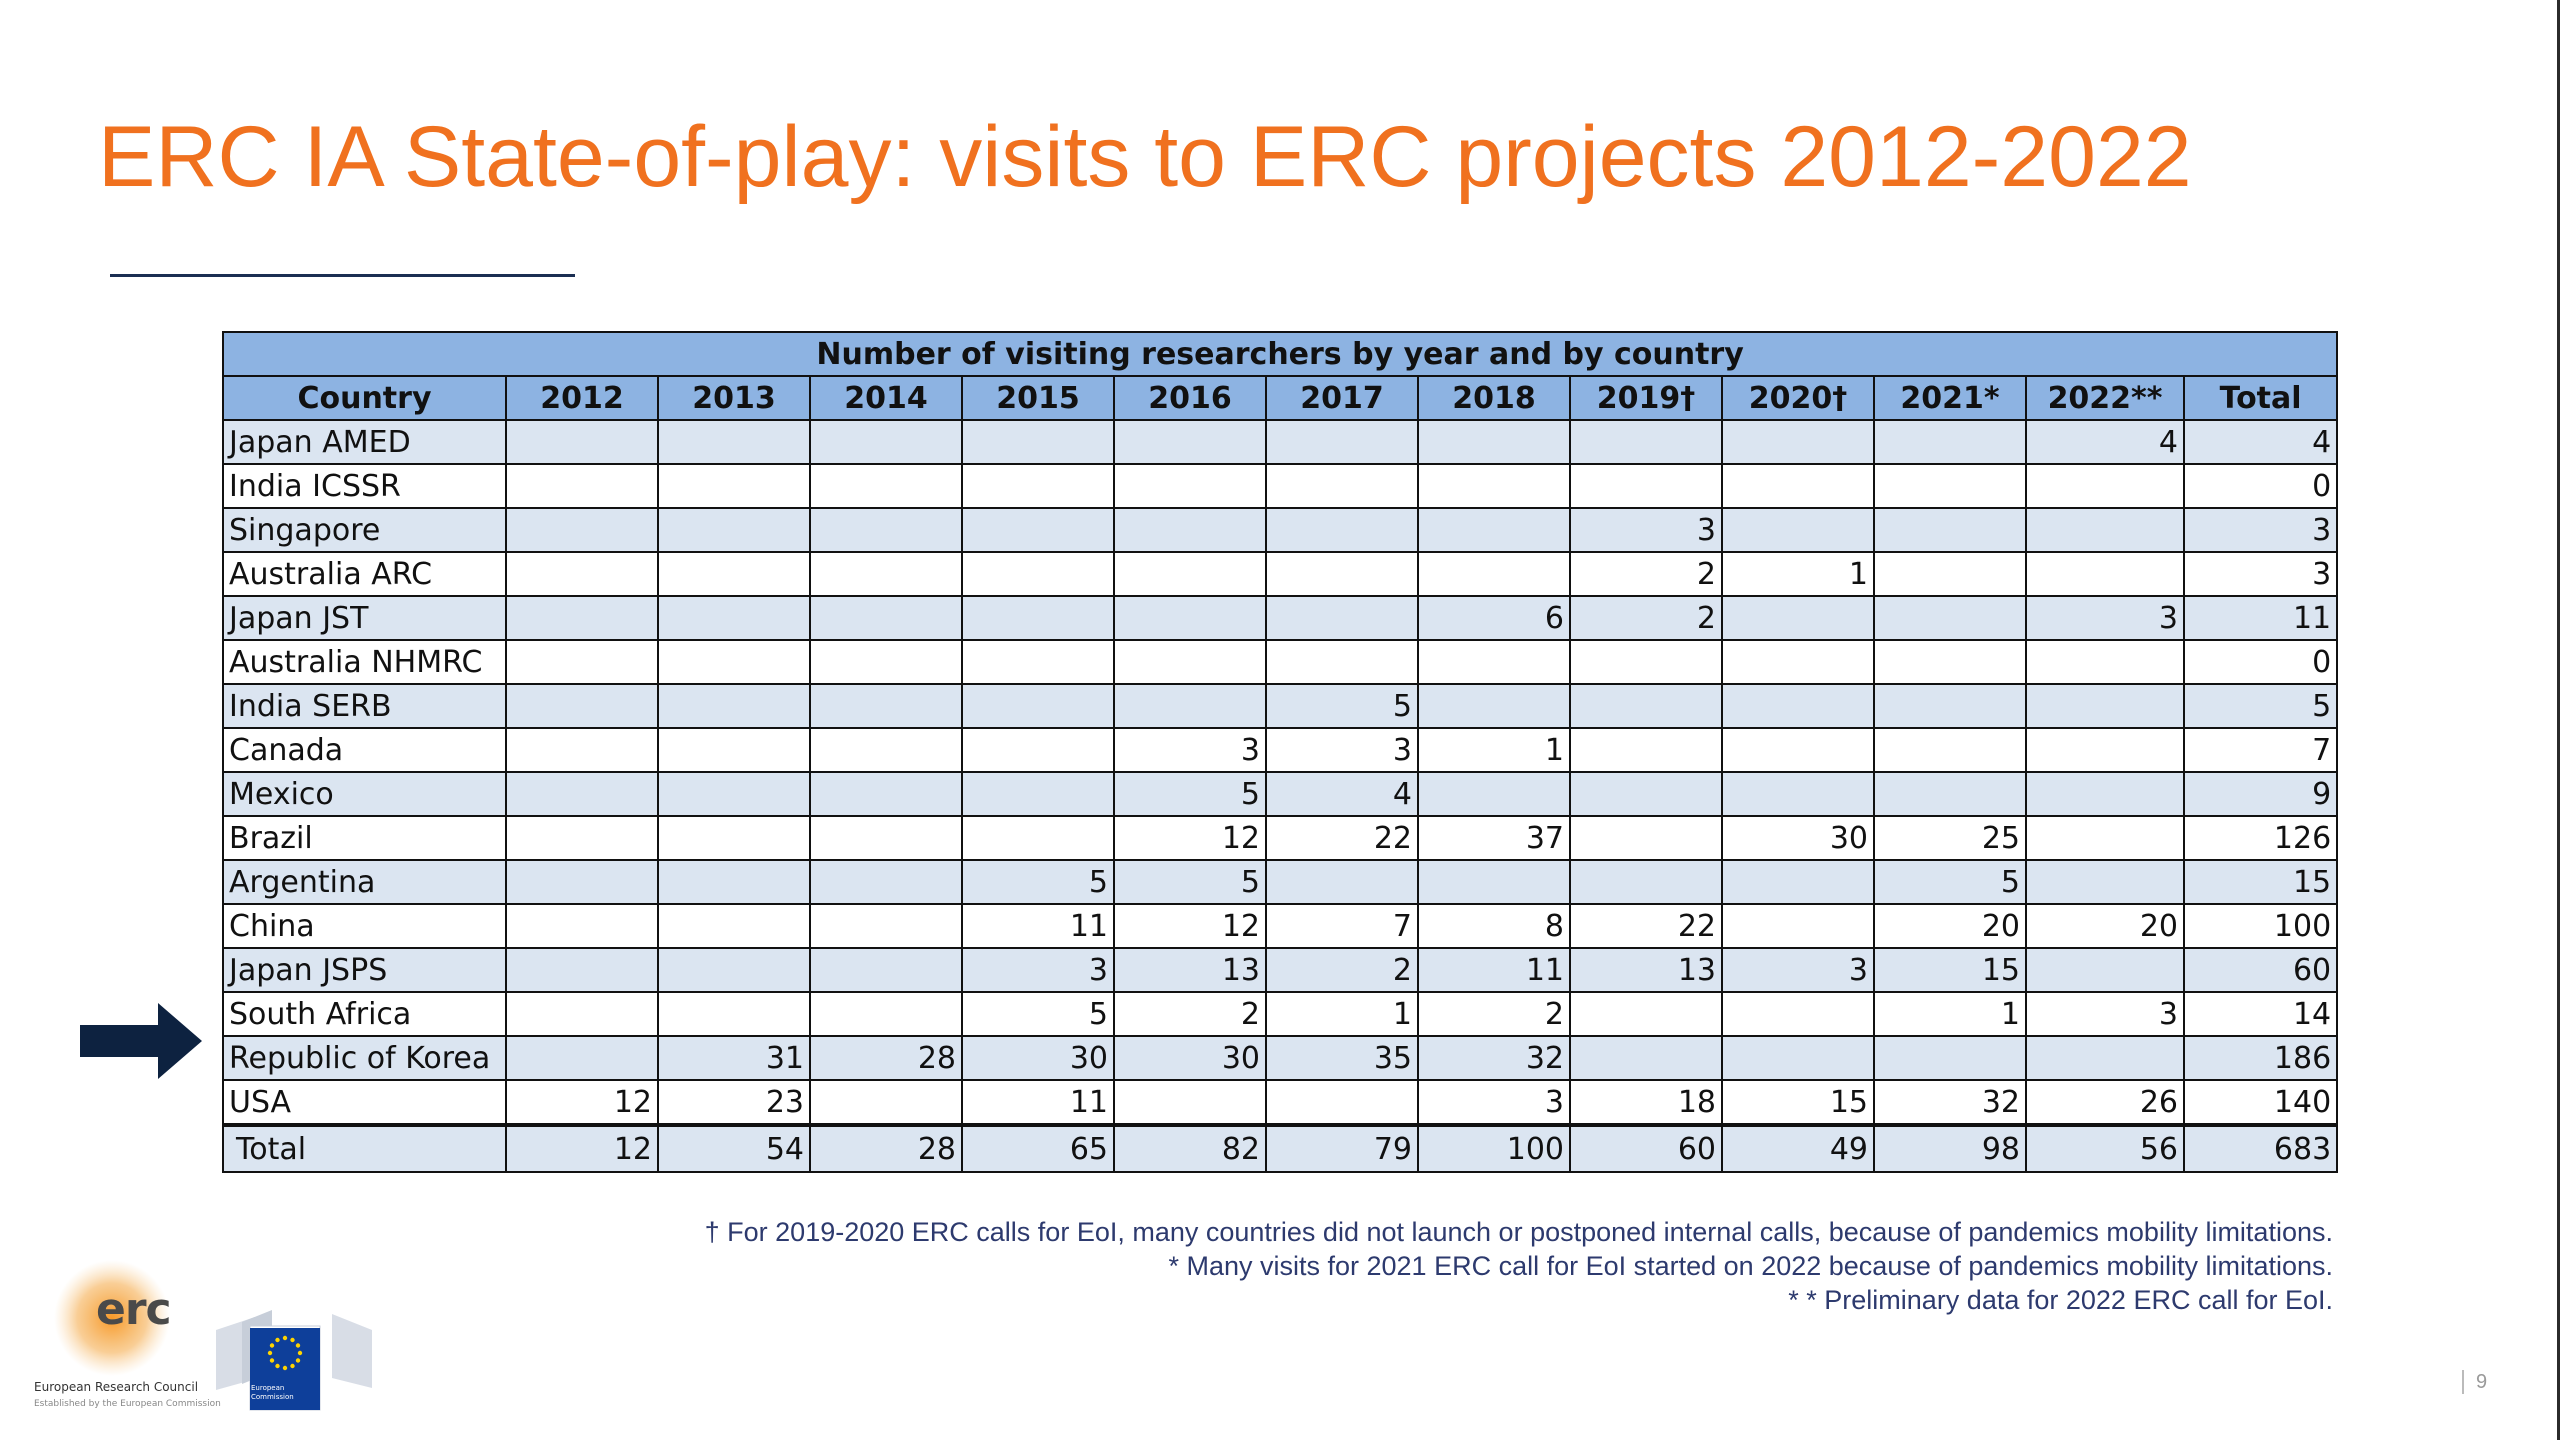 This screenshot has width=2560, height=1440. Describe the element at coordinates (141, 1041) in the screenshot. I see `arrow-right-icon` at that location.